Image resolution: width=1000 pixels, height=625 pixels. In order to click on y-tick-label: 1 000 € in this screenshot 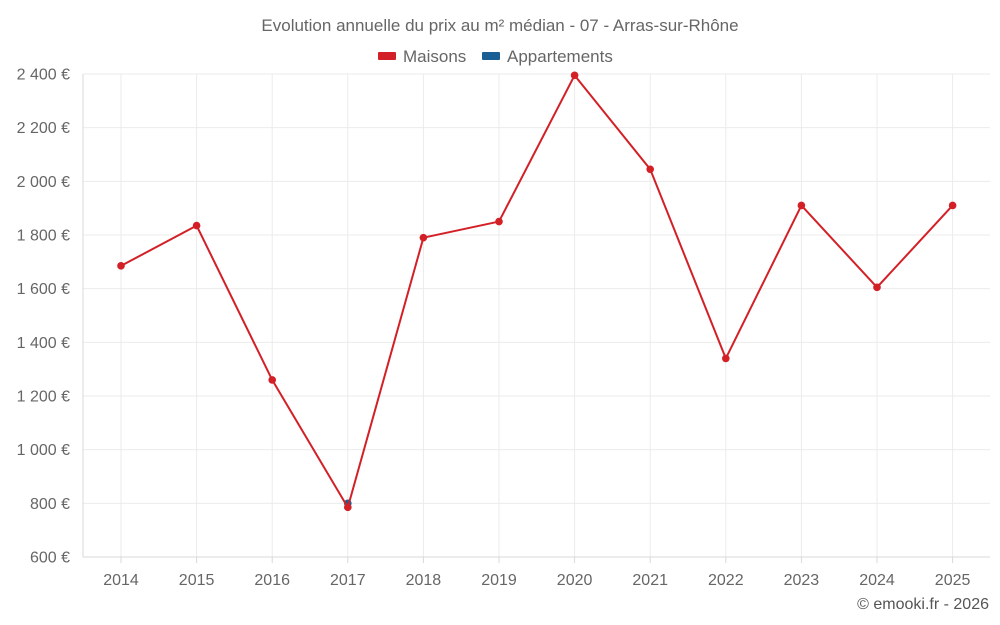, I will do `click(43, 450)`.